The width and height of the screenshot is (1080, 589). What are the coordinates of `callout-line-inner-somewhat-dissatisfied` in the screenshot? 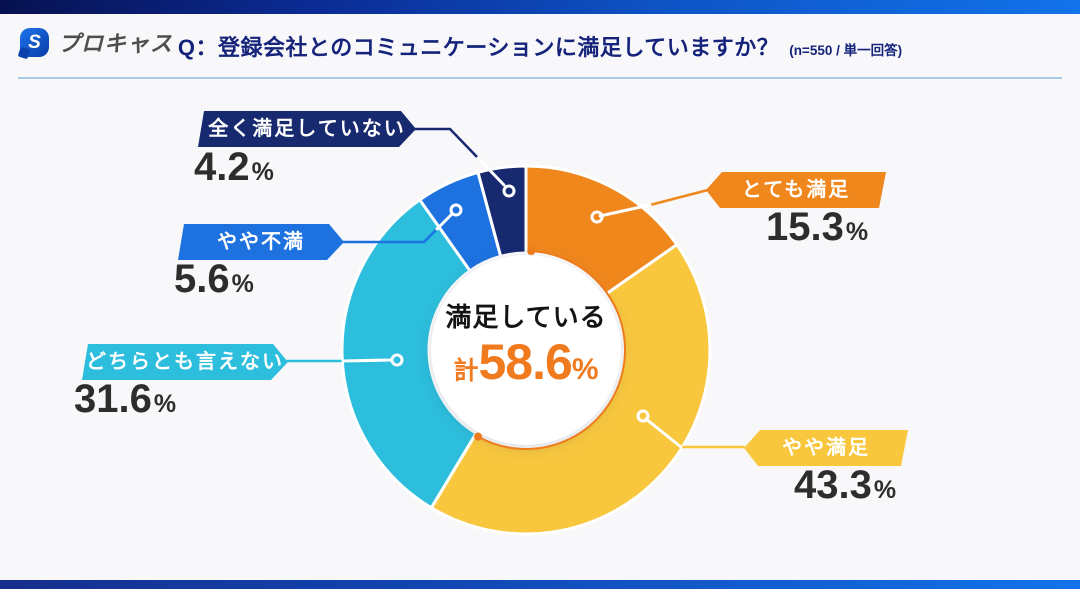 It's located at (444, 221).